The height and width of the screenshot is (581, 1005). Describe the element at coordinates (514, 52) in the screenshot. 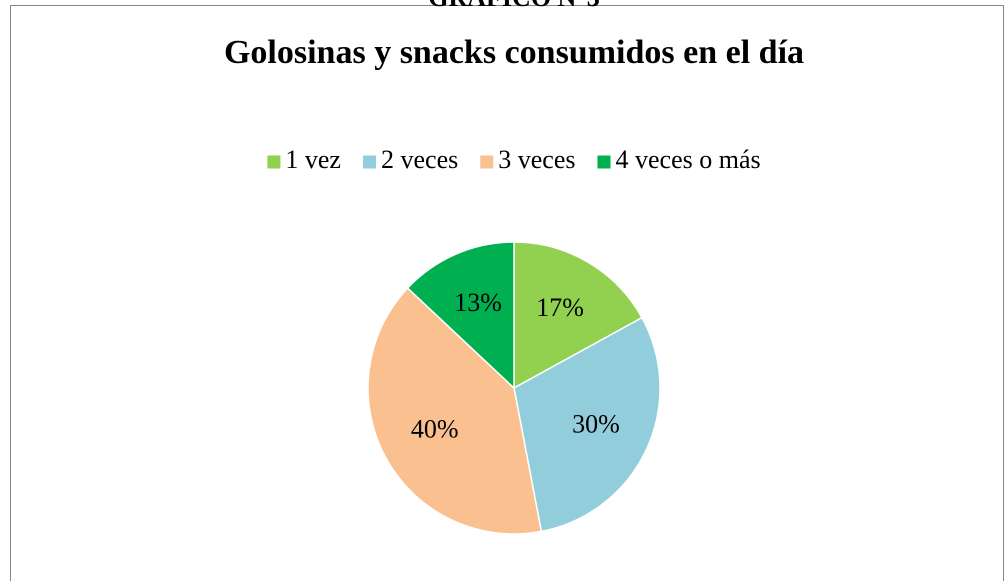

I see `chart-title: Golosinas y snacks consumidos en el día` at that location.